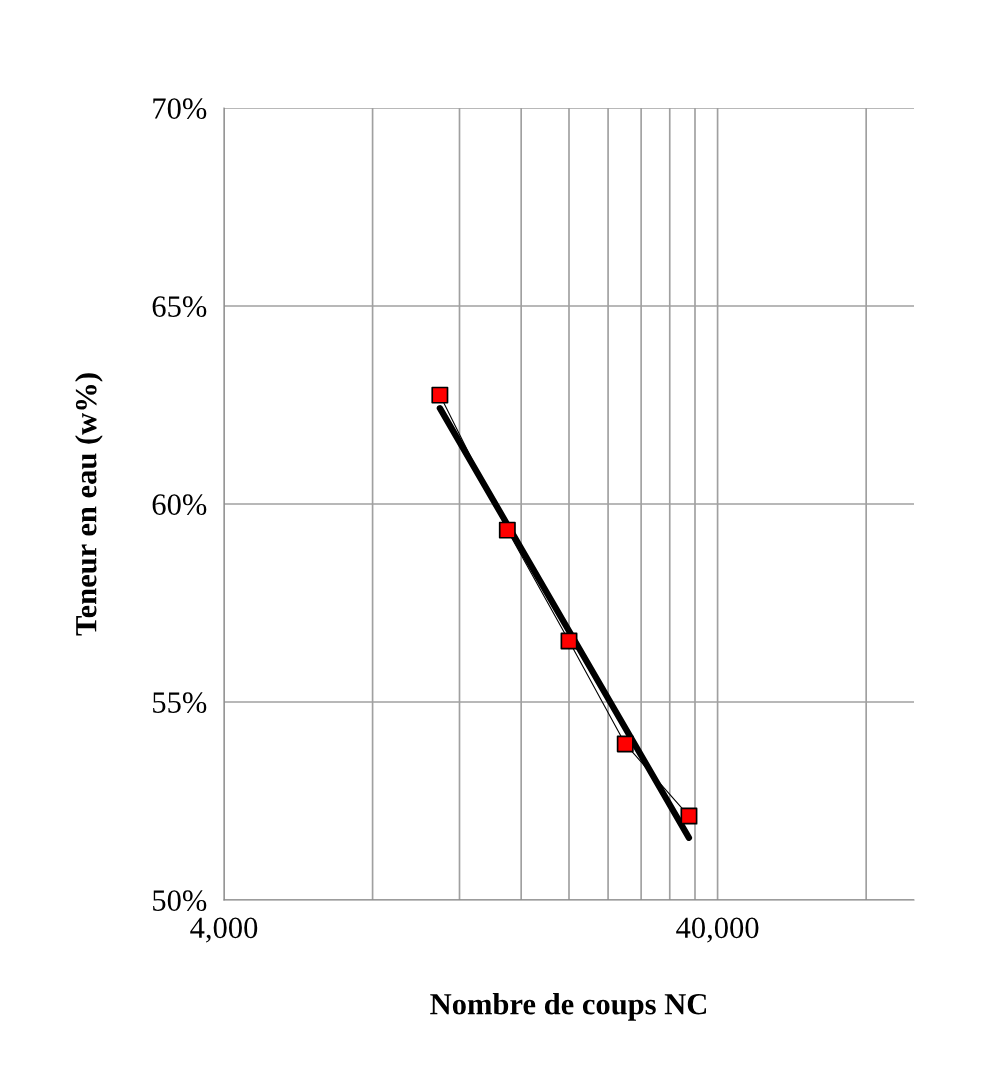 The width and height of the screenshot is (999, 1066). What do you see at coordinates (179, 306) in the screenshot?
I see `y-tick-label: 65%` at bounding box center [179, 306].